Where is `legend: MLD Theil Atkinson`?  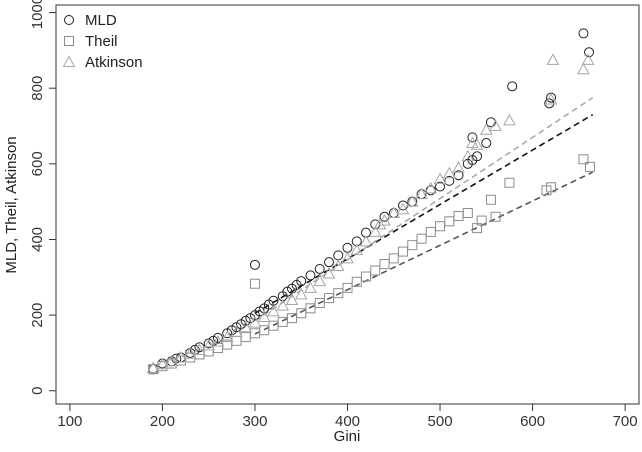 legend: MLD Theil Atkinson is located at coordinates (102, 41).